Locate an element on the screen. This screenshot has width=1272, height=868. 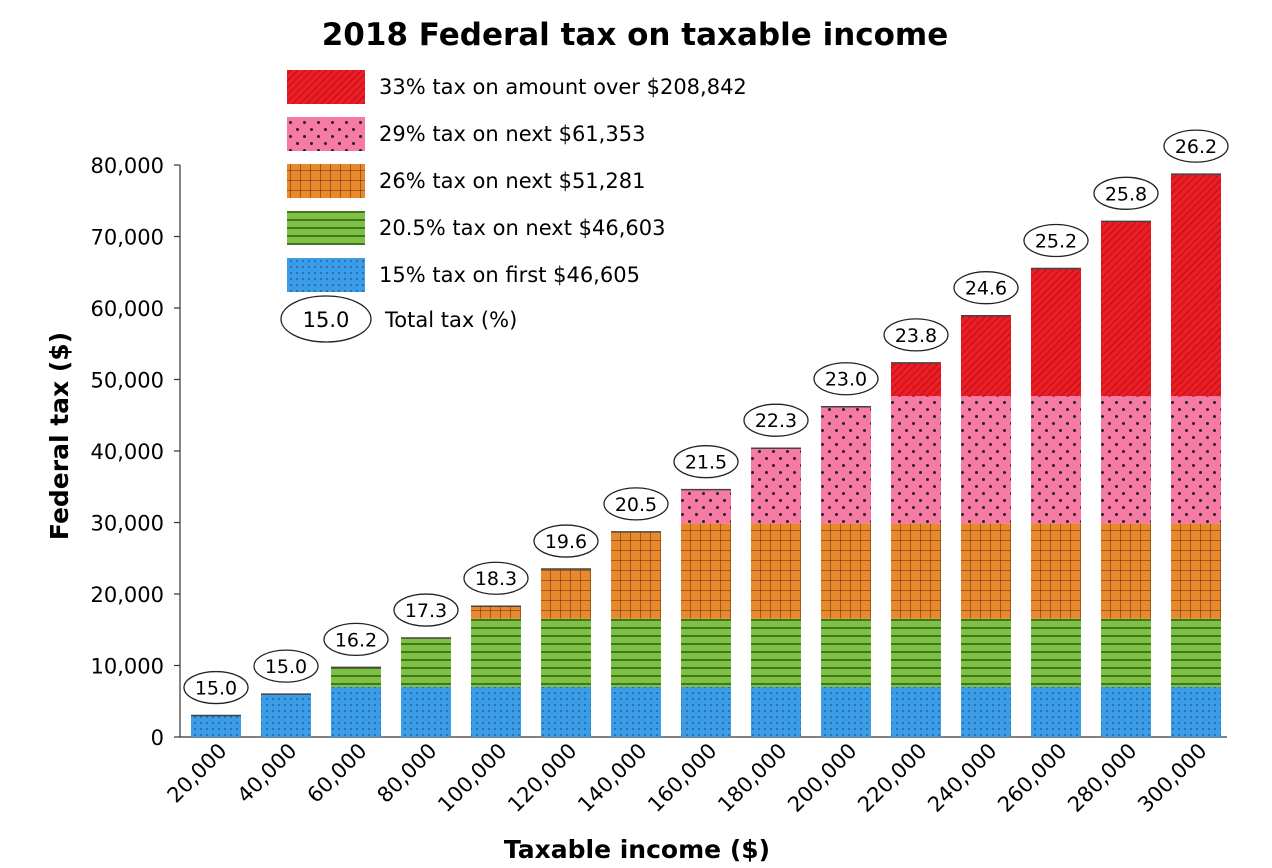
pct-label: 23.8 is located at coordinates (916, 336).